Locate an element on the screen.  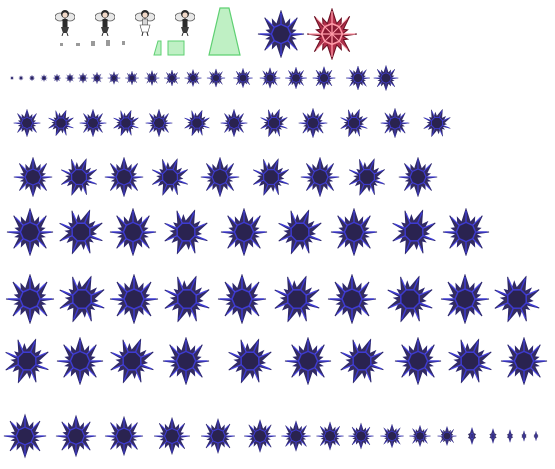
star-flip-row is located at coordinates (271, 436).